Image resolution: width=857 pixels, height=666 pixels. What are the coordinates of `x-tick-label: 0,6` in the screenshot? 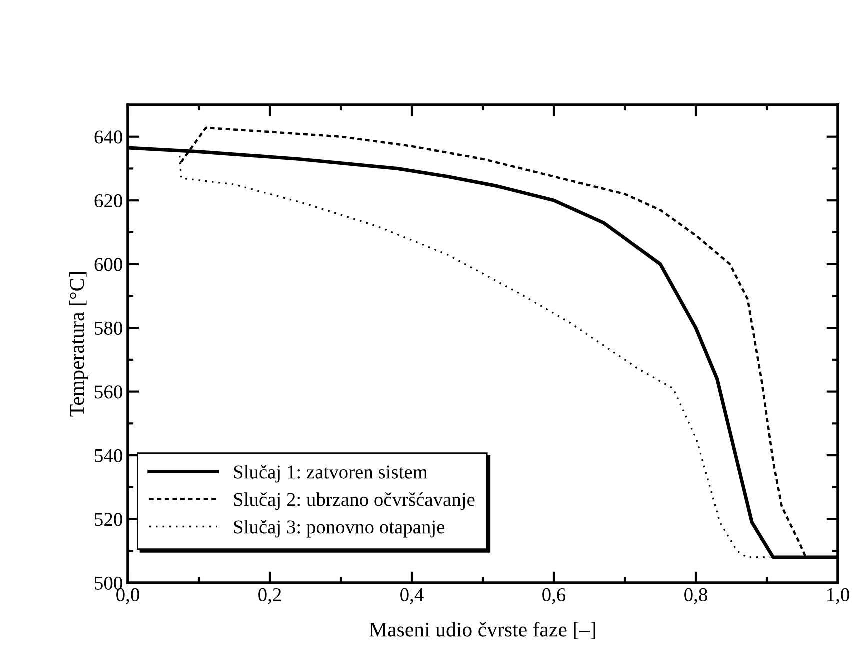 It's located at (554, 596).